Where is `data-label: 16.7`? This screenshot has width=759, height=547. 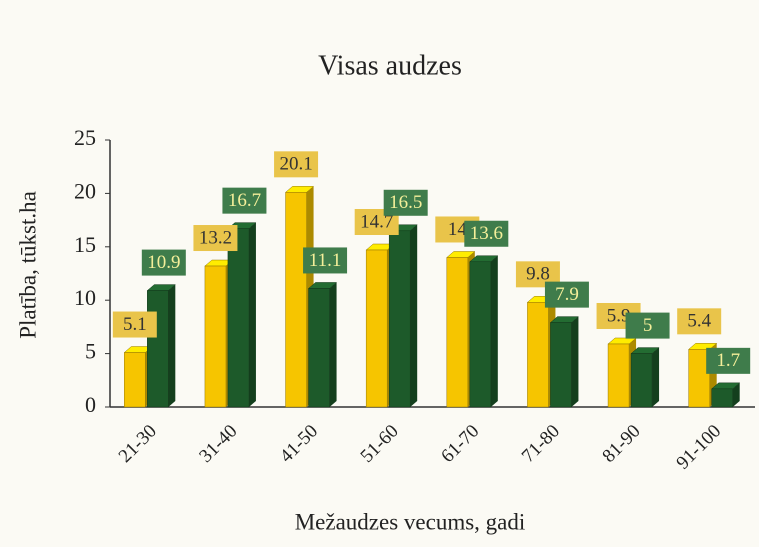 data-label: 16.7 is located at coordinates (244, 200).